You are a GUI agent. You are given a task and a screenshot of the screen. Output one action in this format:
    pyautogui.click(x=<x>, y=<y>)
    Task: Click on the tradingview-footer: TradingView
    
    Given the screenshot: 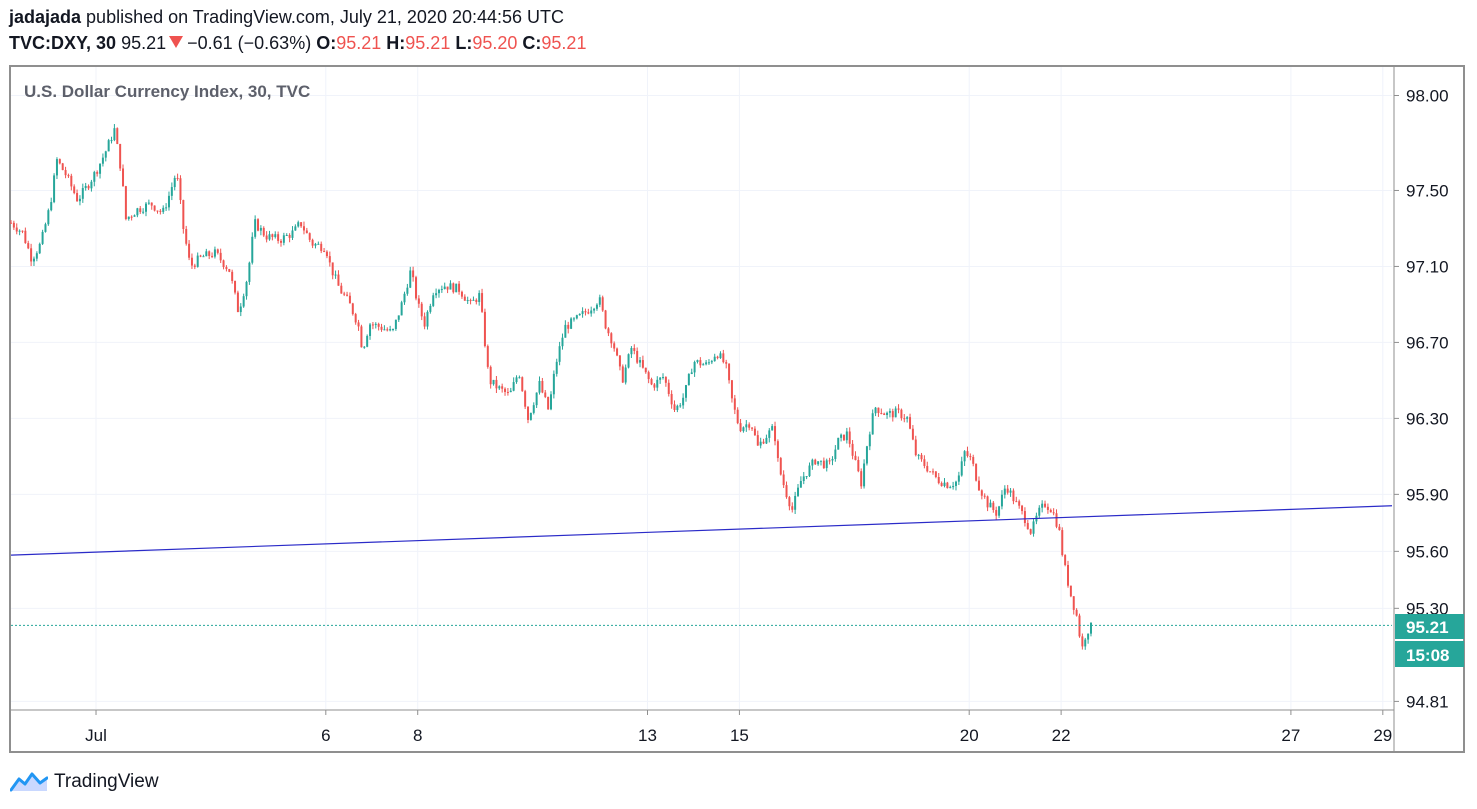 What is the action you would take?
    pyautogui.click(x=84, y=782)
    